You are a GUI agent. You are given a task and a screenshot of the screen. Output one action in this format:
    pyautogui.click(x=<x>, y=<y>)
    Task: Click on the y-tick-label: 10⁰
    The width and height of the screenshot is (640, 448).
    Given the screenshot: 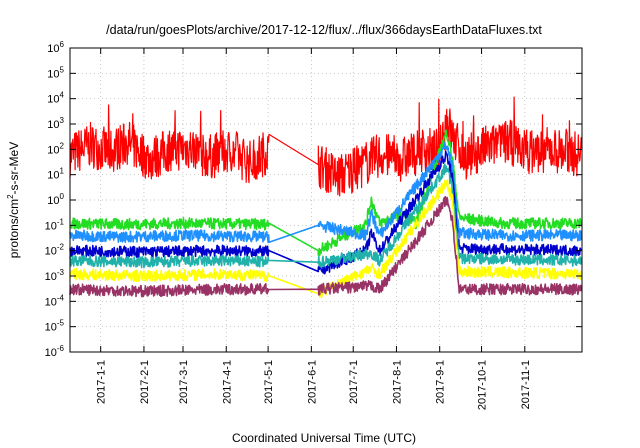 What is the action you would take?
    pyautogui.click(x=55, y=199)
    